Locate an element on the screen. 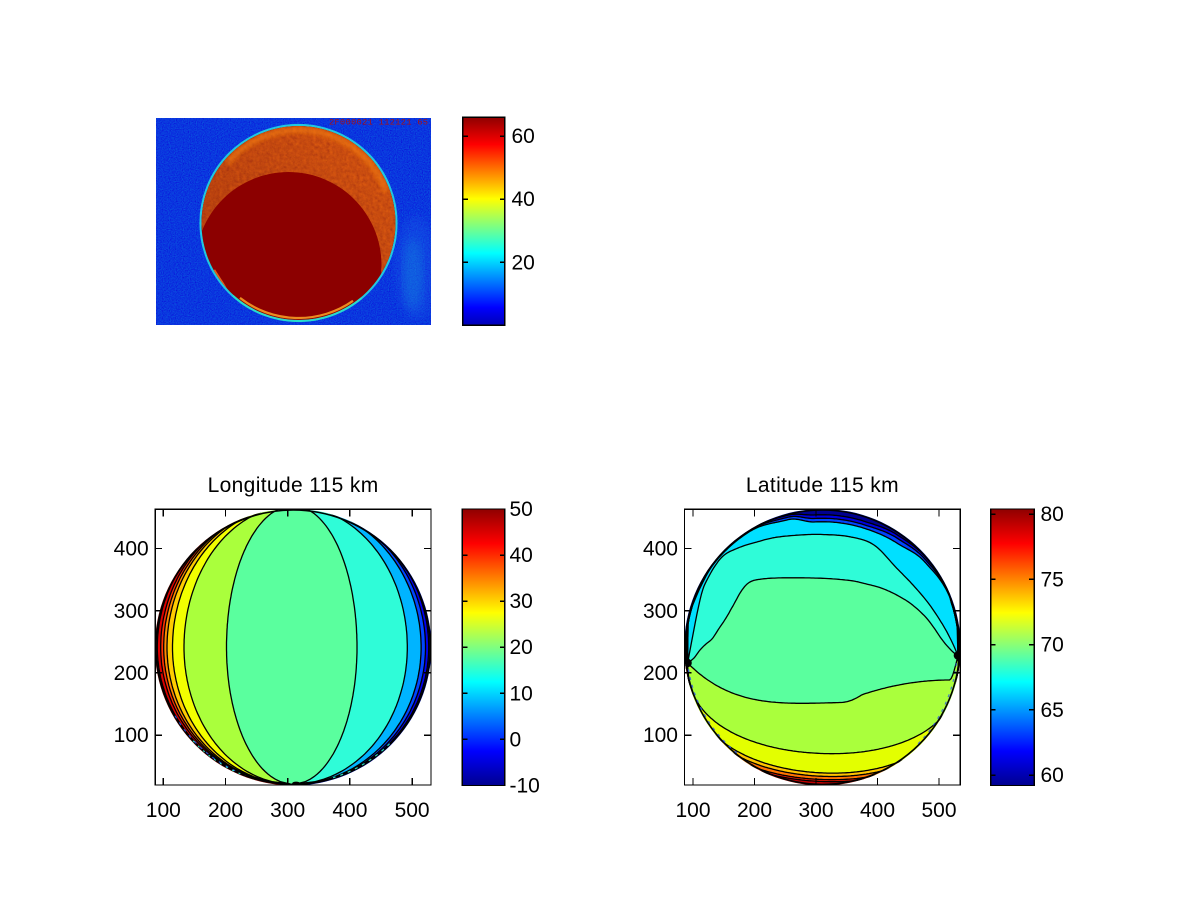  svg-text: 0 is located at coordinates (516, 739).